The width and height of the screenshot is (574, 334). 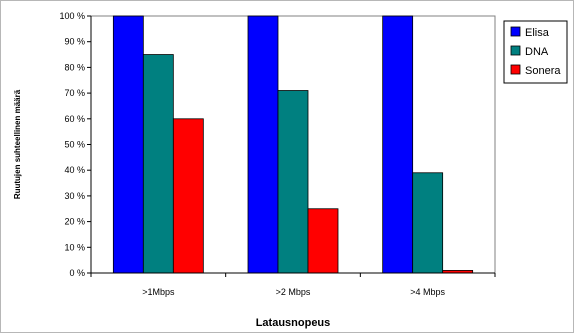 I want to click on y-tick-label: 60 %, so click(x=74, y=119).